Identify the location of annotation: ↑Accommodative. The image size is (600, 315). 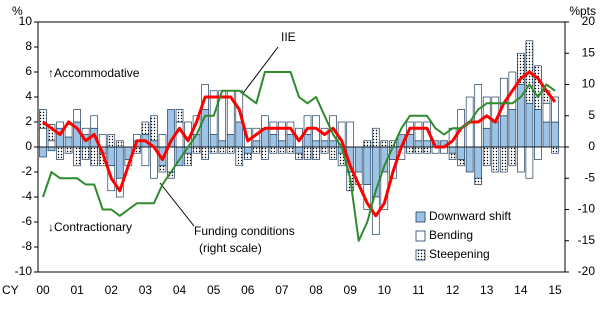
(94, 73).